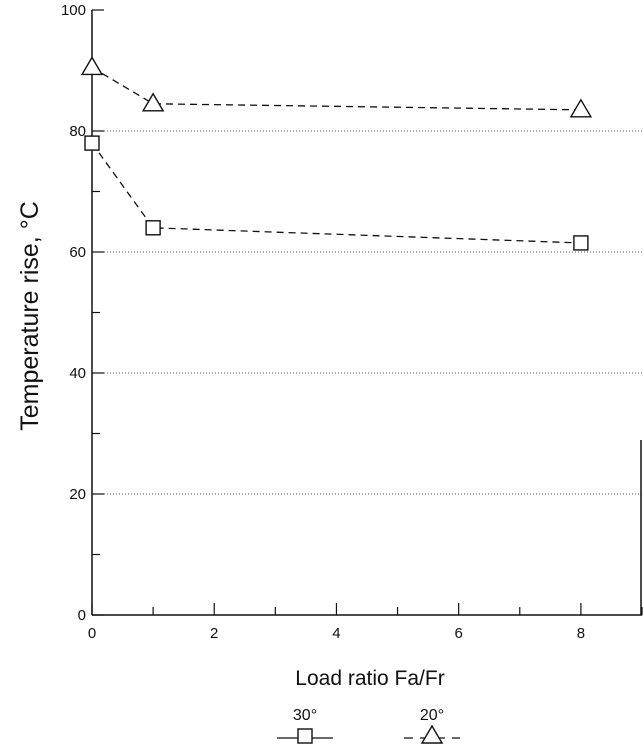 Image resolution: width=643 pixels, height=753 pixels. What do you see at coordinates (305, 715) in the screenshot?
I see `legend-label: 30°` at bounding box center [305, 715].